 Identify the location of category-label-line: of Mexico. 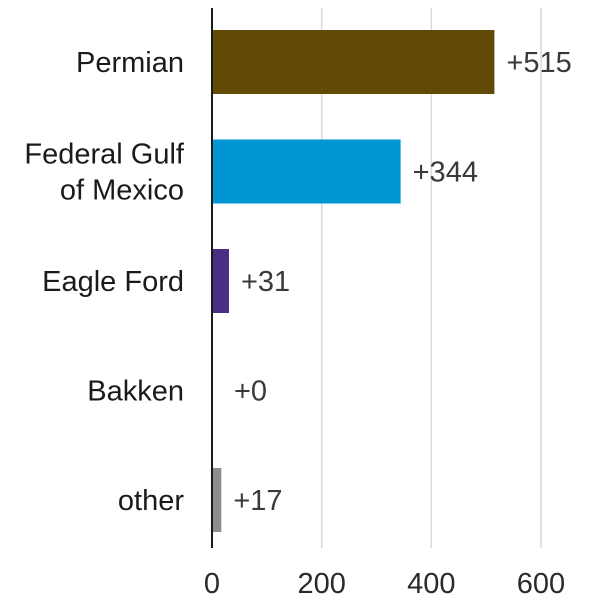
(122, 191).